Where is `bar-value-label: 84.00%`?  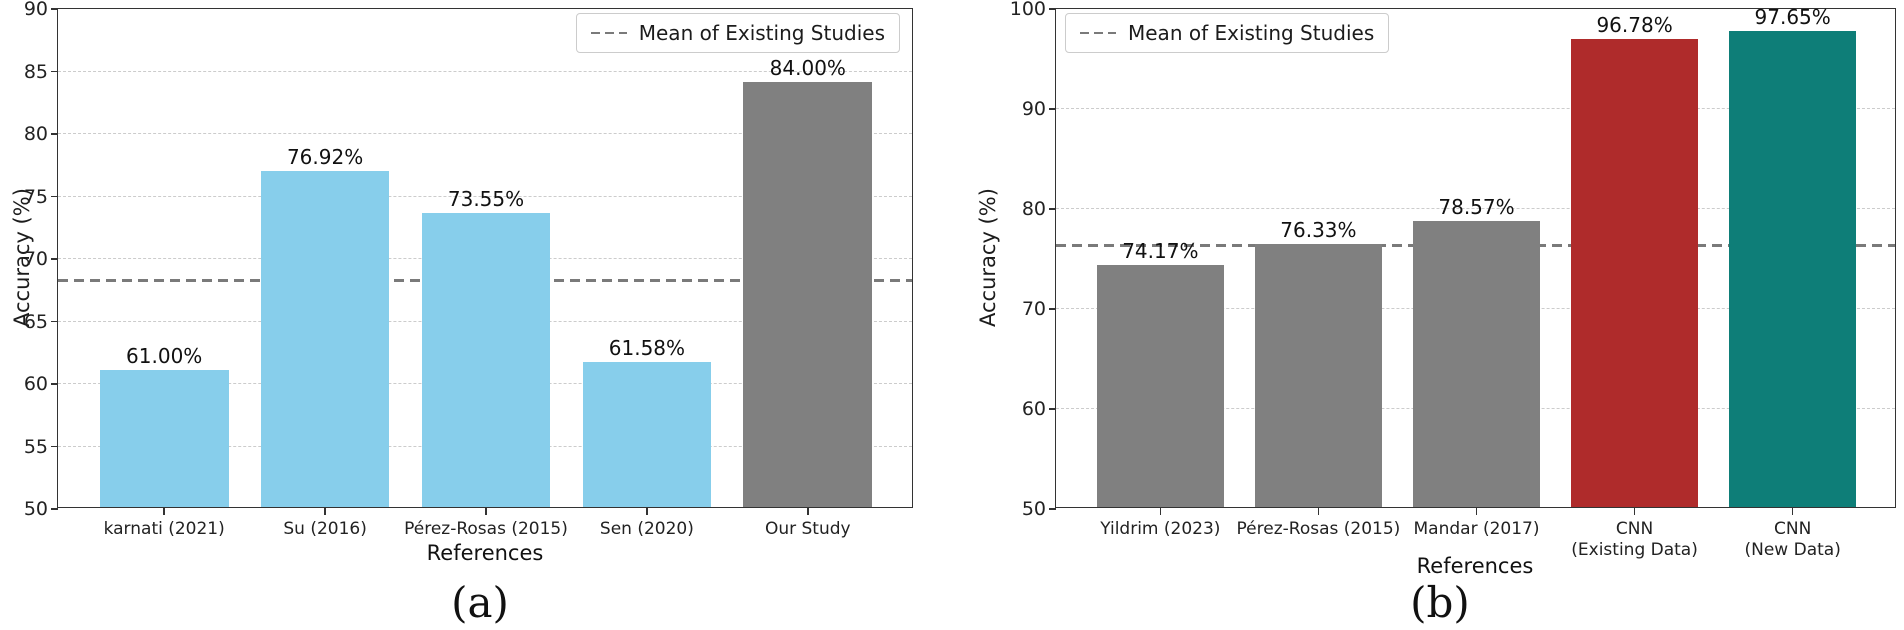
bar-value-label: 84.00% is located at coordinates (807, 68).